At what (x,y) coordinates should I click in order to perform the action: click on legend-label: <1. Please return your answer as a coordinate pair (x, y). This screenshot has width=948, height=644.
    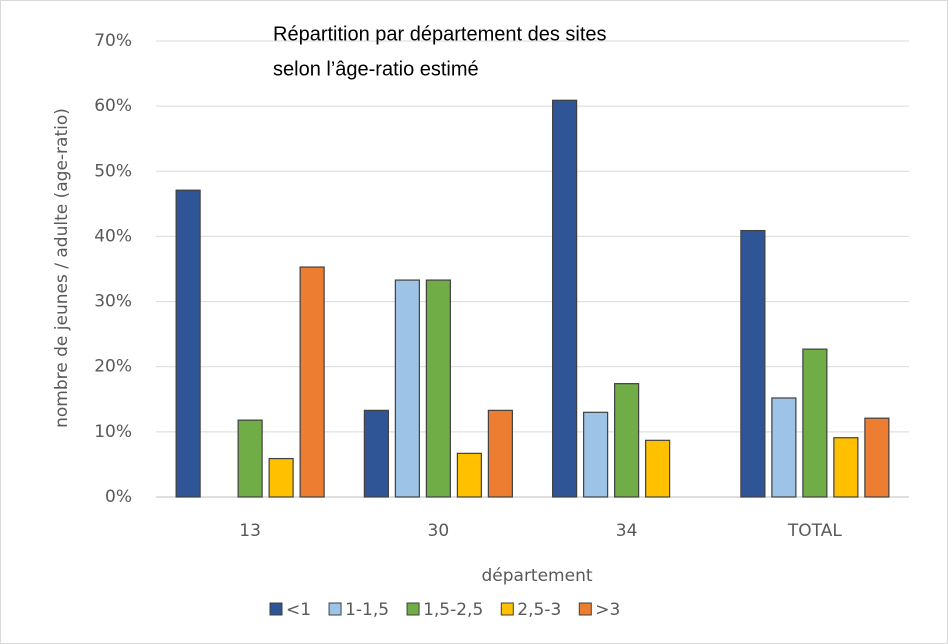
    Looking at the image, I should click on (298, 610).